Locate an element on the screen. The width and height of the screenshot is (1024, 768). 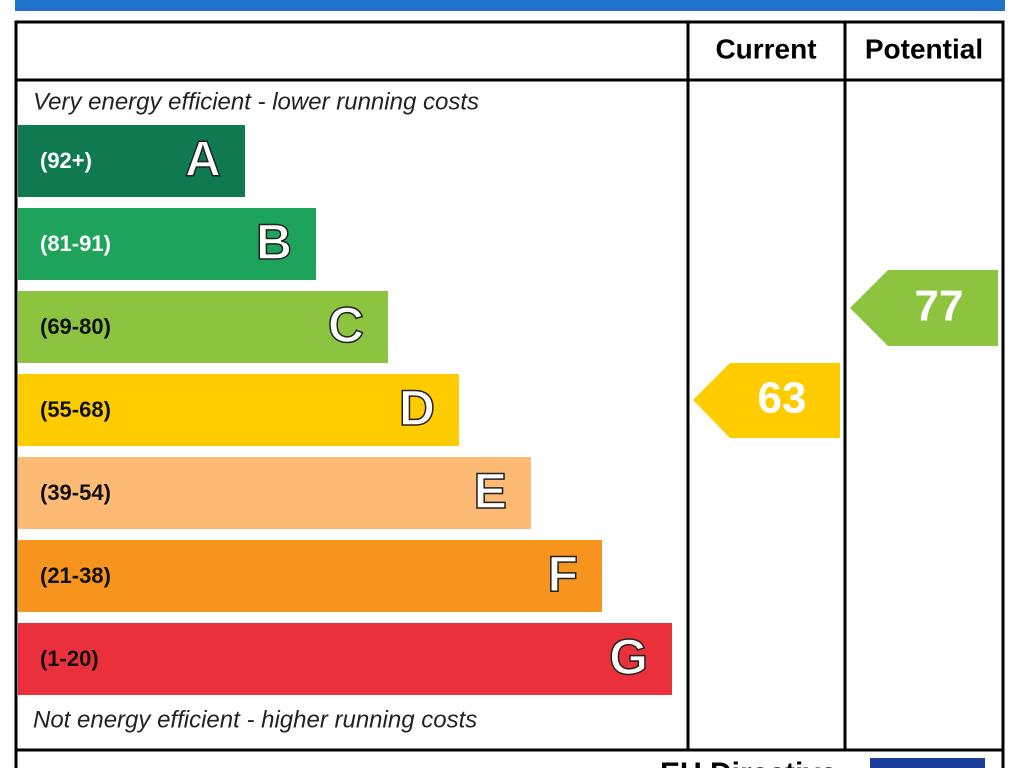
band-letter: F is located at coordinates (562, 574).